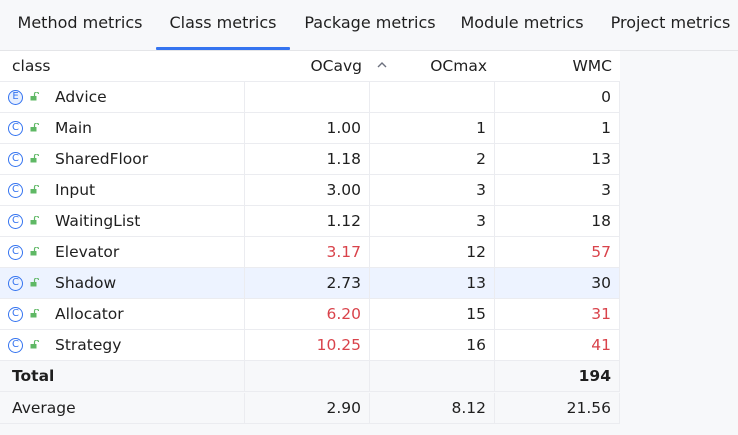 The image size is (738, 435). What do you see at coordinates (432, 408) in the screenshot?
I see `average-ocmax: 8.12` at bounding box center [432, 408].